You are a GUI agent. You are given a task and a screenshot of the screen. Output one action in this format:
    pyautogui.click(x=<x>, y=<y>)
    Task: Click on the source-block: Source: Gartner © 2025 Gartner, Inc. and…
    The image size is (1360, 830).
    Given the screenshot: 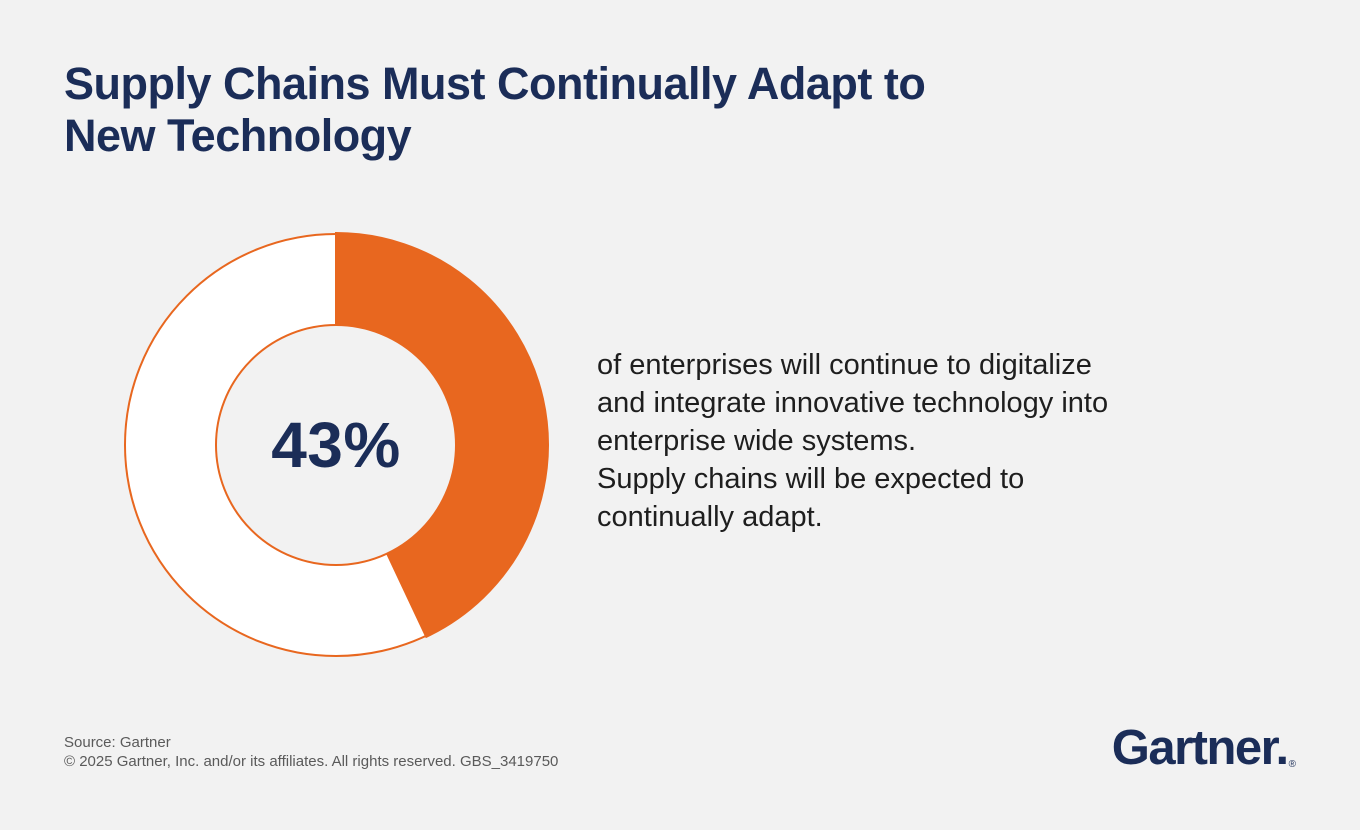 What is the action you would take?
    pyautogui.click(x=311, y=752)
    